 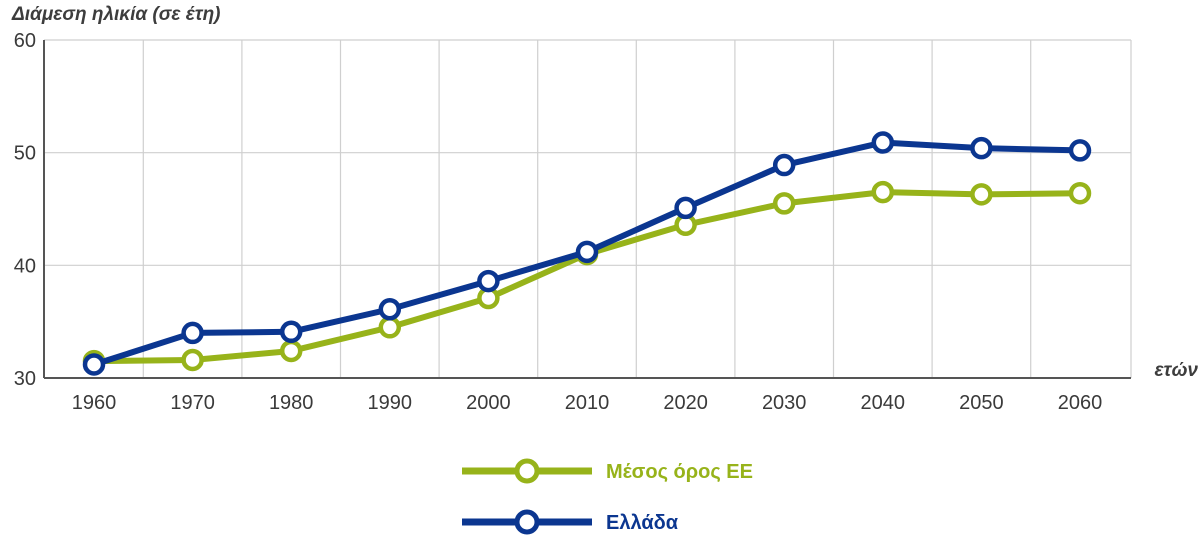 What do you see at coordinates (25, 266) in the screenshot?
I see `y-tick-label: 40` at bounding box center [25, 266].